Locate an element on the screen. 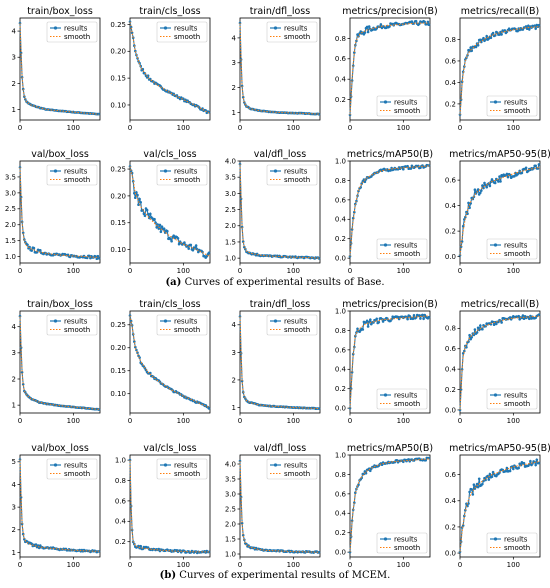 The height and width of the screenshot is (588, 550). caption-a-text: Curves of experimental results of Base. is located at coordinates (283, 282).